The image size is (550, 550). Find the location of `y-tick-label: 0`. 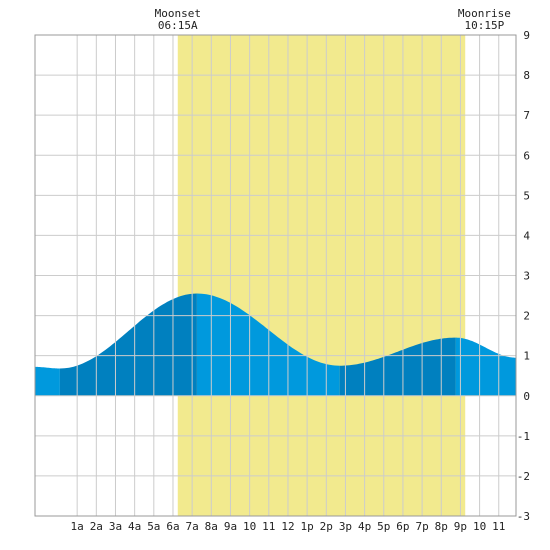

y-tick-label: 0 is located at coordinates (526, 396).